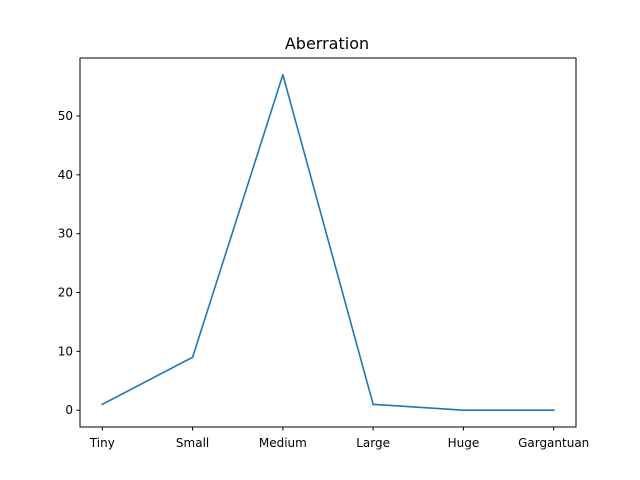 This screenshot has height=480, width=640. I want to click on y-tick-label: 40, so click(65, 175).